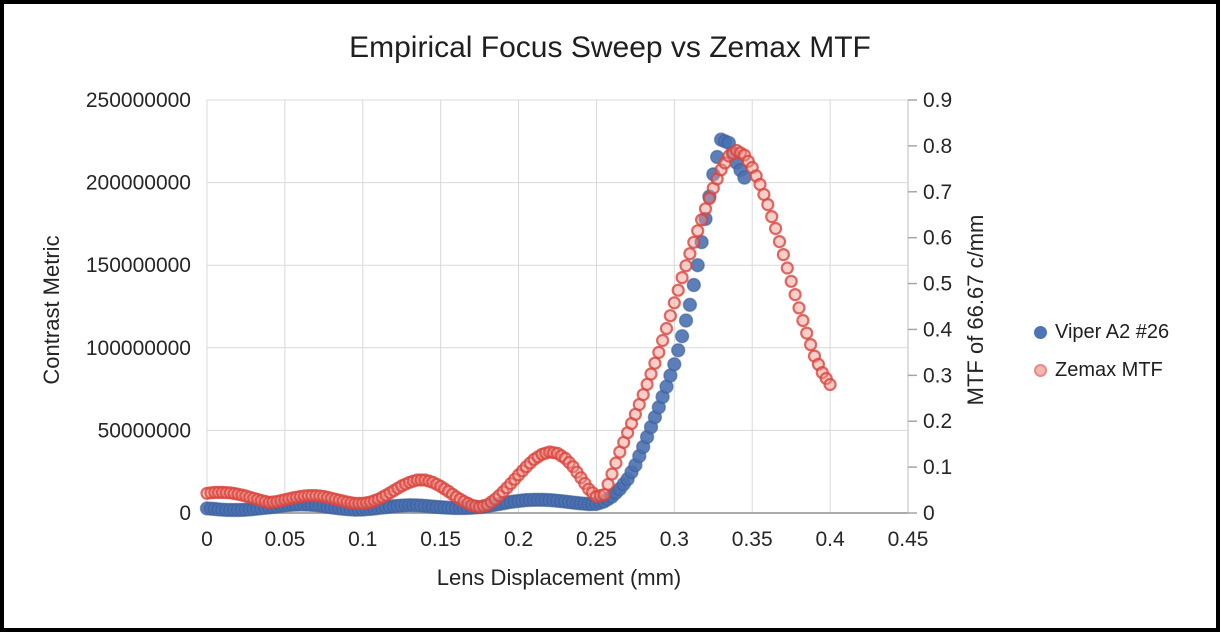 This screenshot has width=1220, height=632. I want to click on right-axis-tick-label: 0.3, so click(937, 375).